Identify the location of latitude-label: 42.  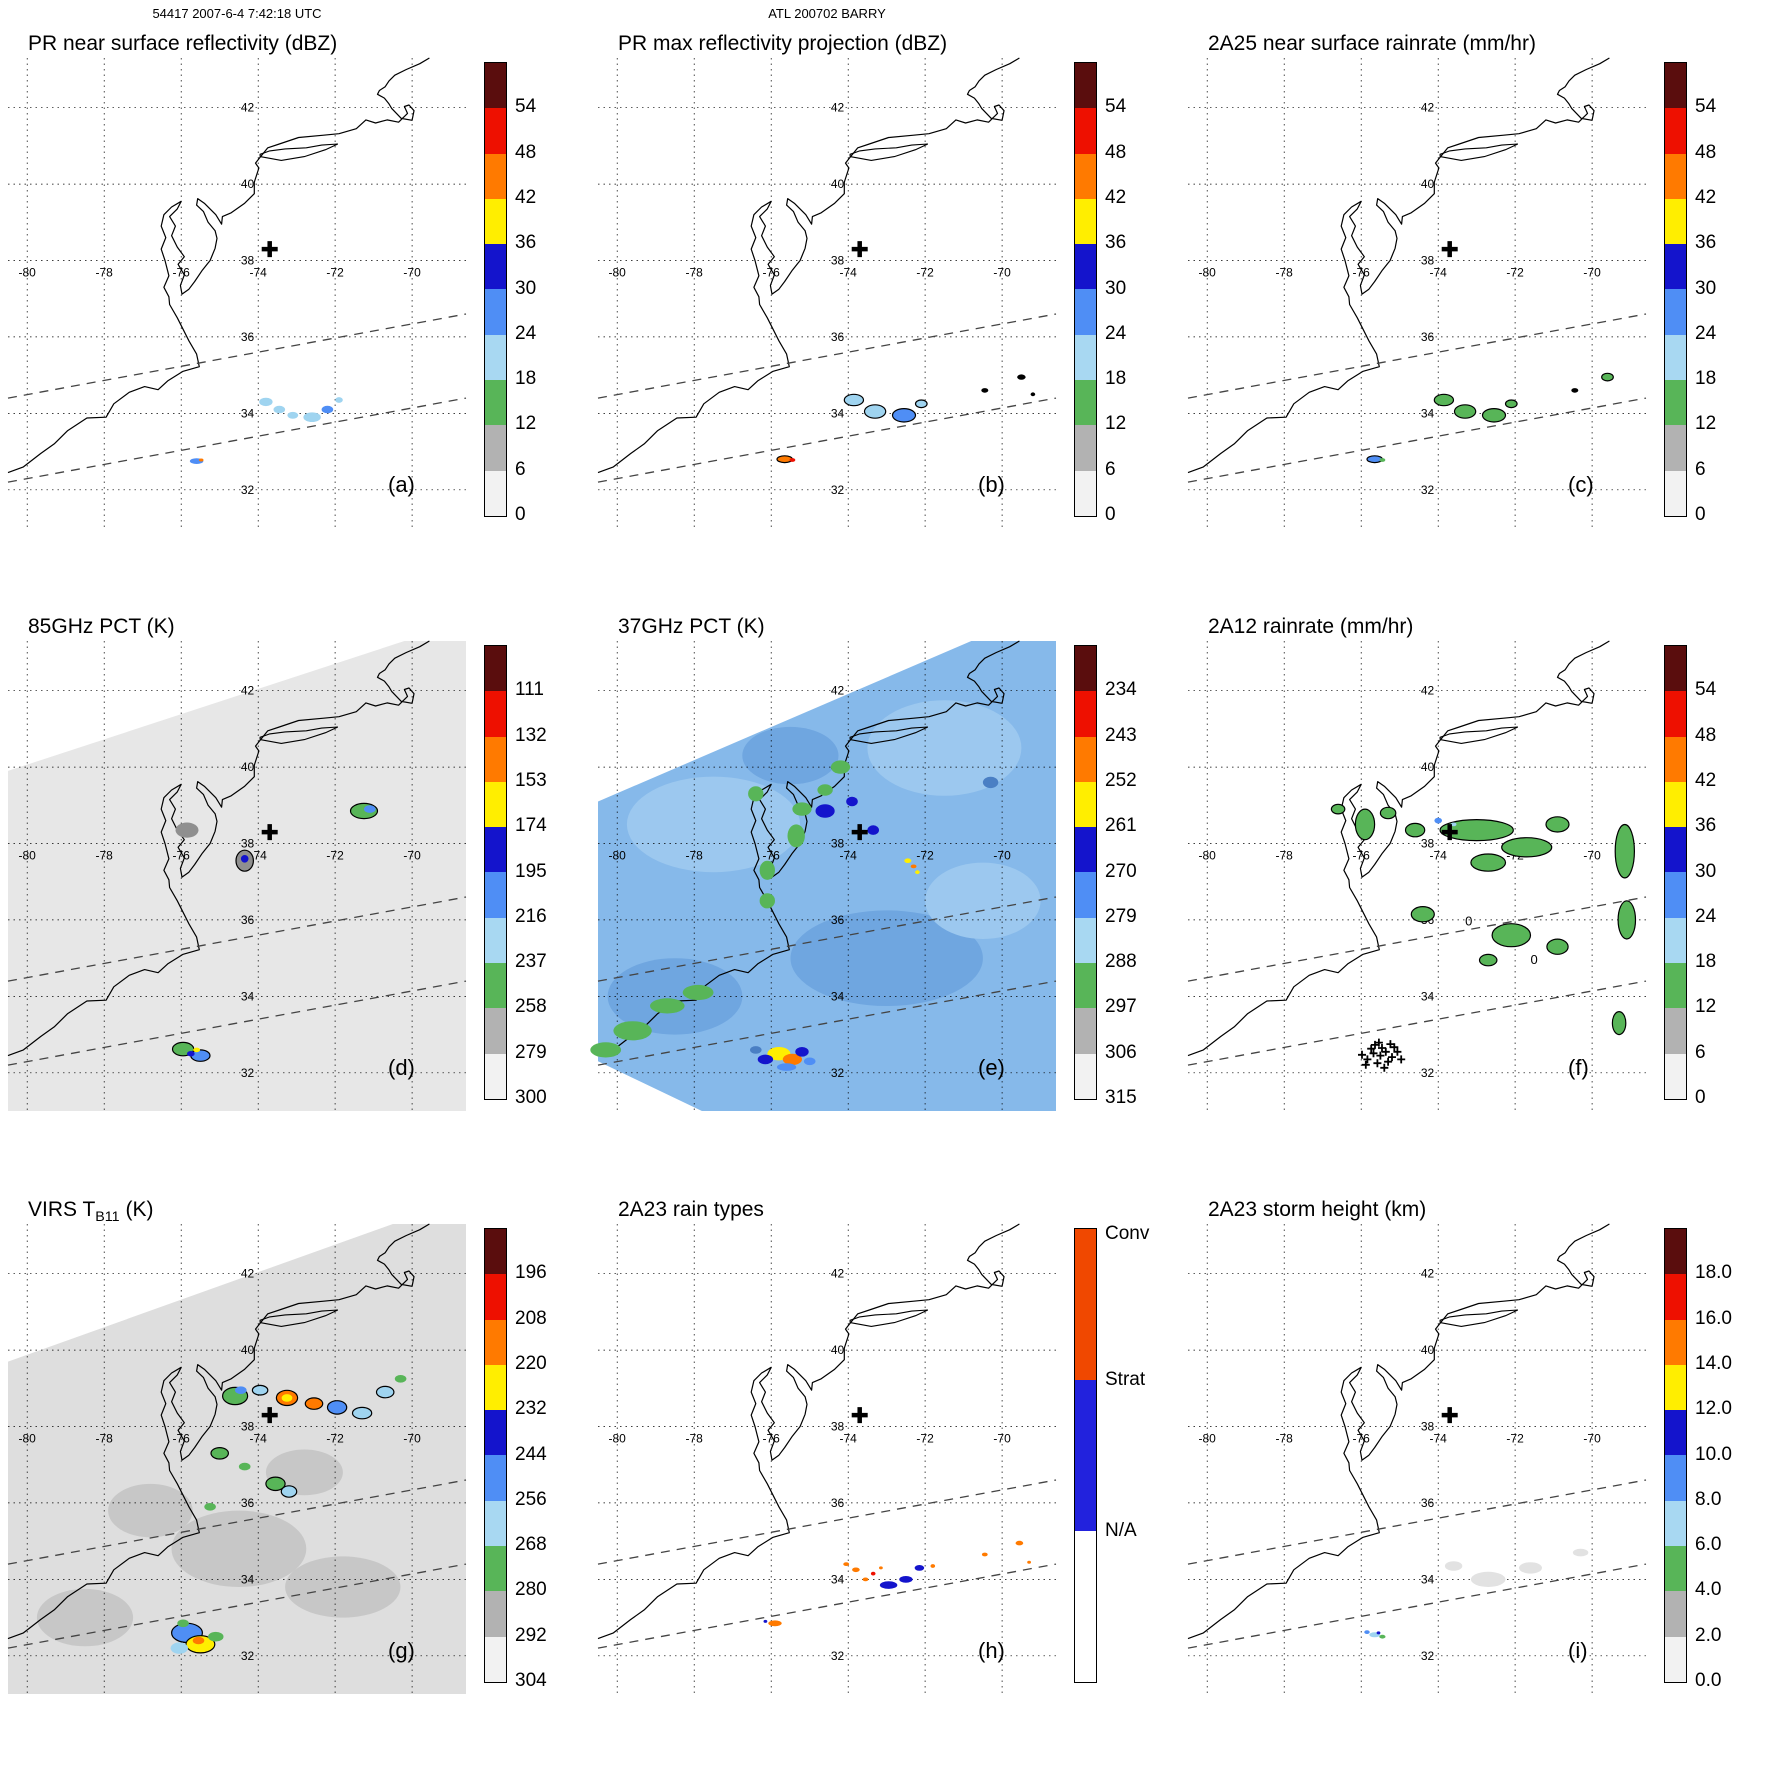
(838, 108).